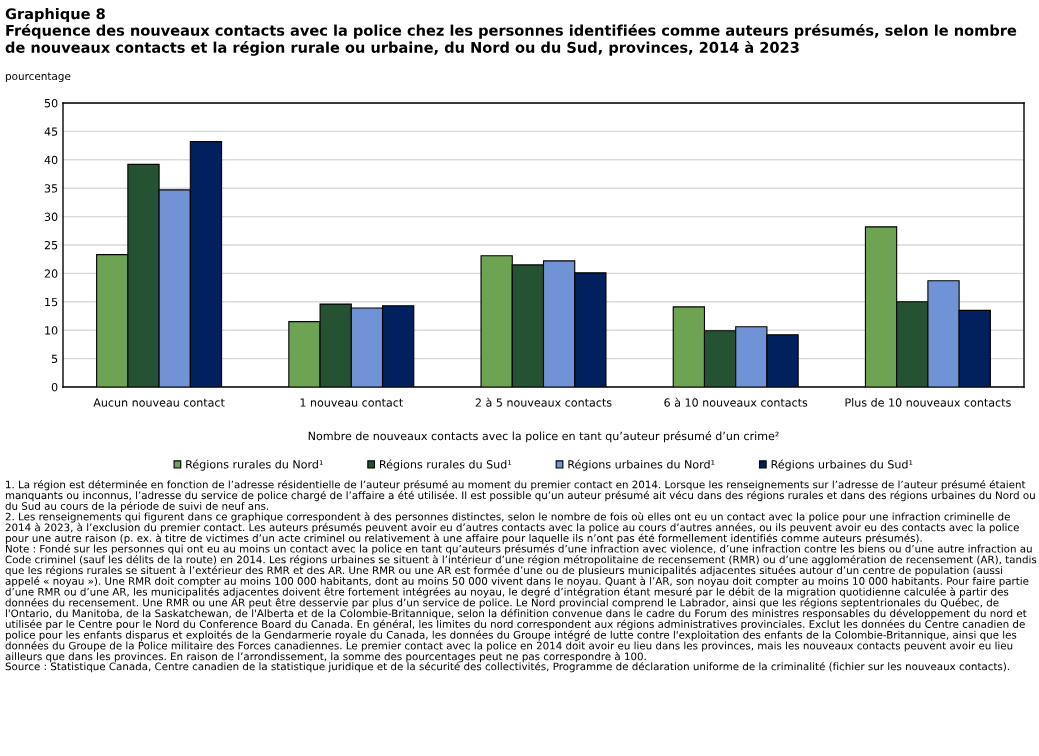  I want to click on y-tick-label: 5, so click(54, 358).